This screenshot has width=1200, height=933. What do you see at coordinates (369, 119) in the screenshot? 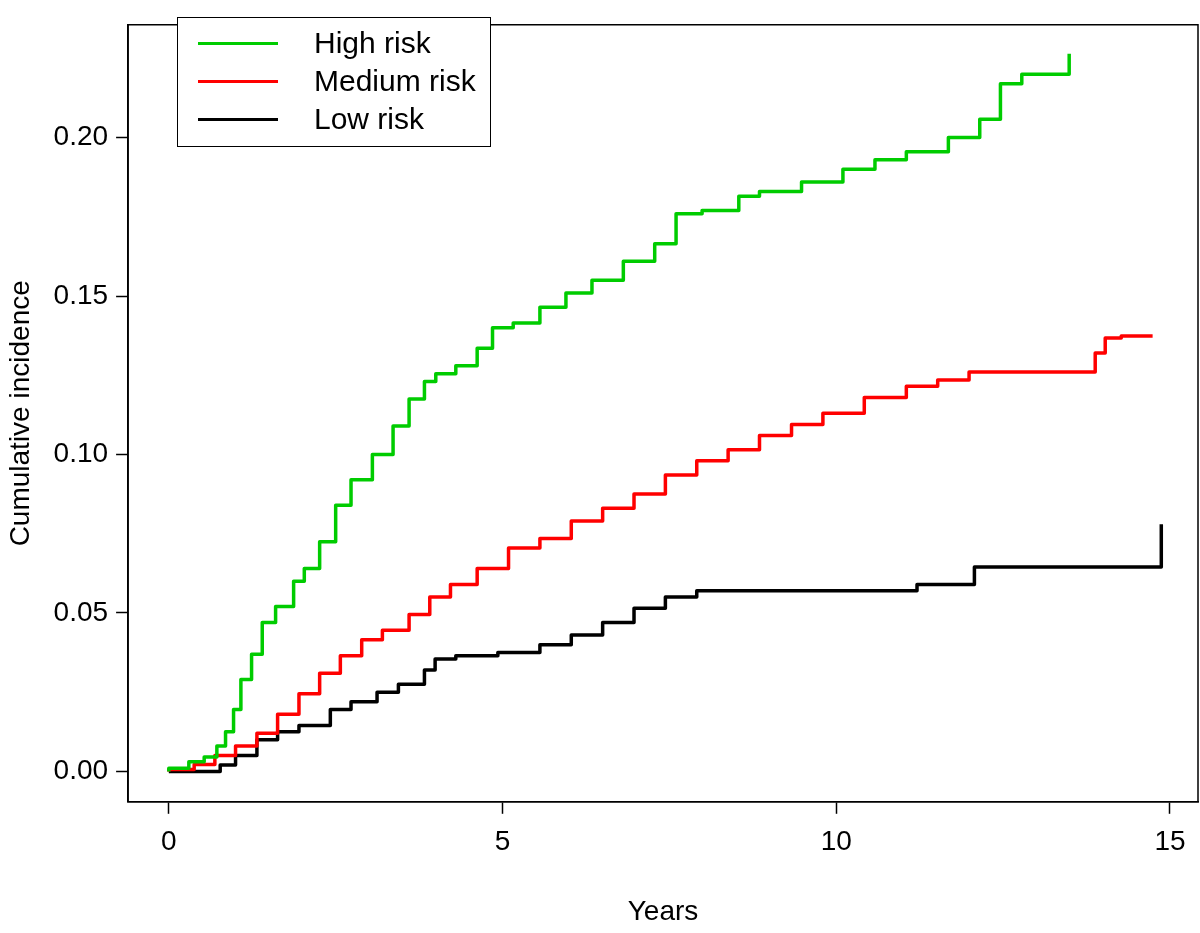
I see `legend-label: Low risk` at bounding box center [369, 119].